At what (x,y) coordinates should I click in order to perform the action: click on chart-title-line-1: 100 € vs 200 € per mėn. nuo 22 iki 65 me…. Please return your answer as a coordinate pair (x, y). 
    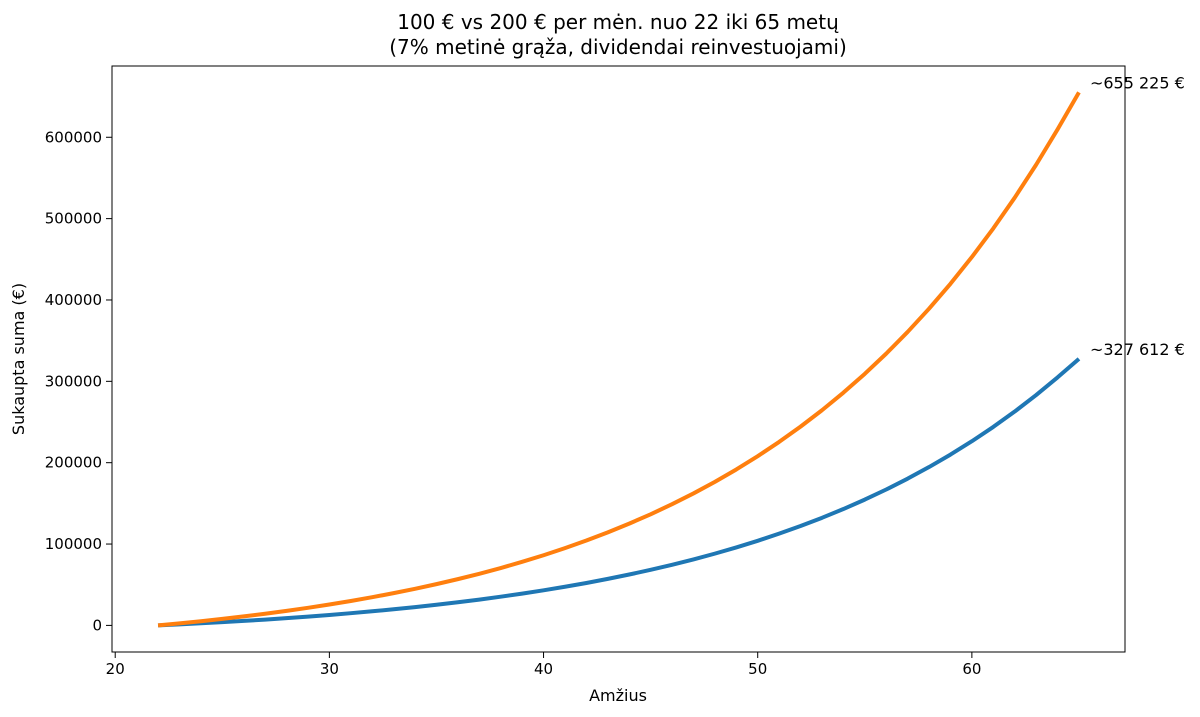
    Looking at the image, I should click on (618, 22).